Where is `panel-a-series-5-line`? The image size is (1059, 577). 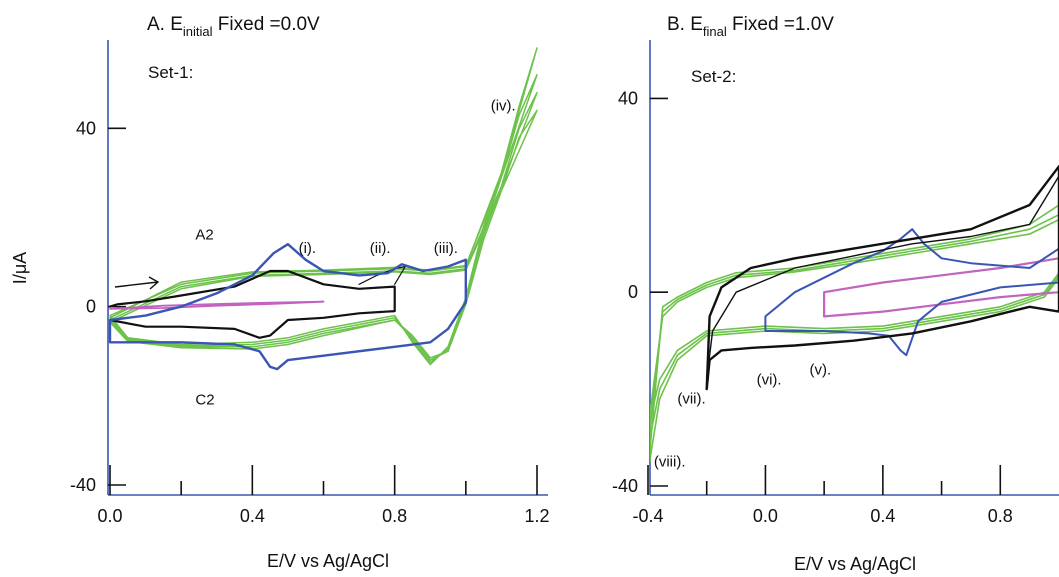
panel-a-series-5-line is located at coordinates (252, 304).